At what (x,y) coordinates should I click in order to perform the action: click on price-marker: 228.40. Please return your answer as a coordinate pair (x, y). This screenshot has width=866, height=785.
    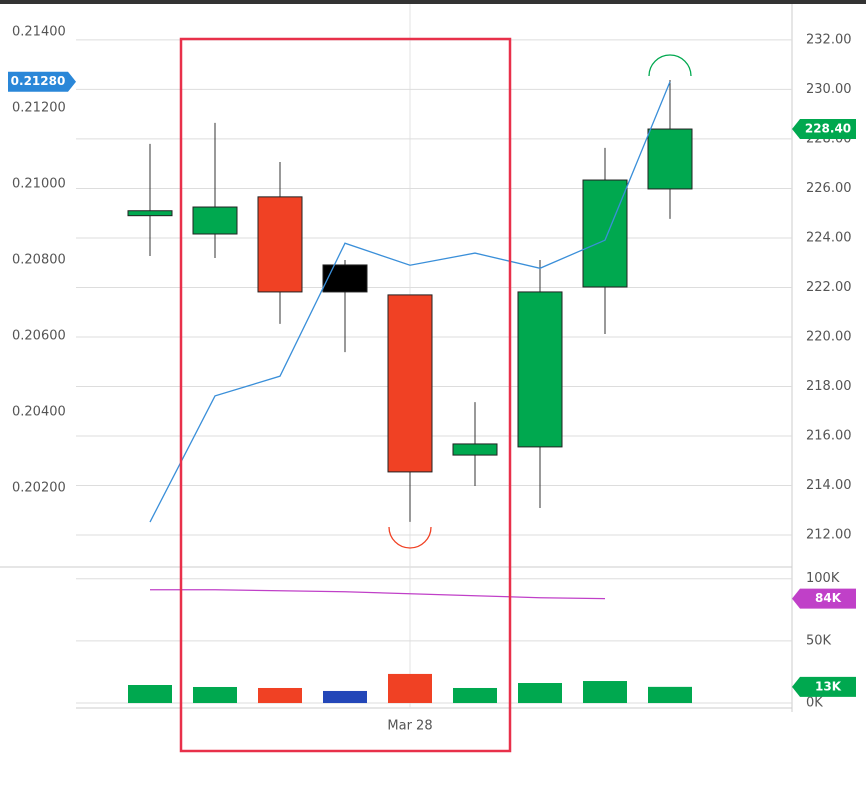
    Looking at the image, I should click on (824, 129).